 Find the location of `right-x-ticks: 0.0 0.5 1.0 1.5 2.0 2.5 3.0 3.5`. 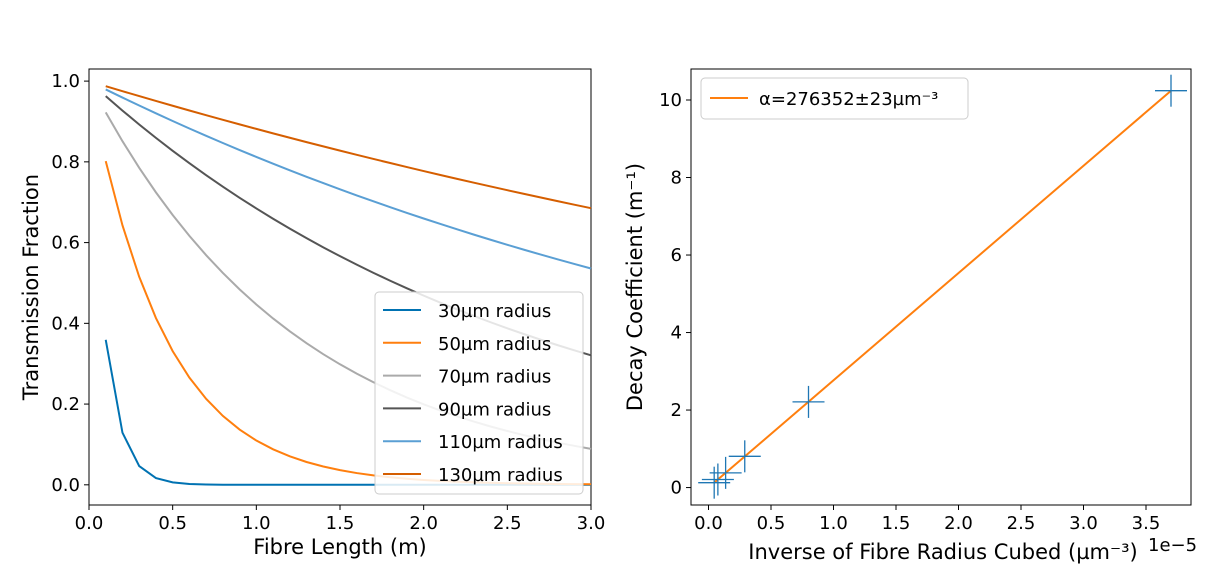

right-x-ticks: 0.0 0.5 1.0 1.5 2.0 2.5 3.0 3.5 is located at coordinates (927, 519).